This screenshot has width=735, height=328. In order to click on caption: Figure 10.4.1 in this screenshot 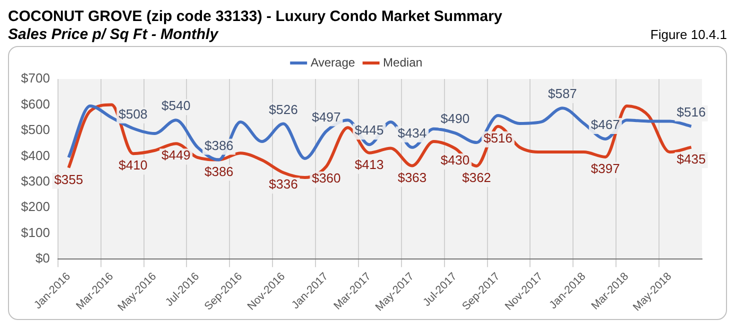, I will do `click(688, 35)`.